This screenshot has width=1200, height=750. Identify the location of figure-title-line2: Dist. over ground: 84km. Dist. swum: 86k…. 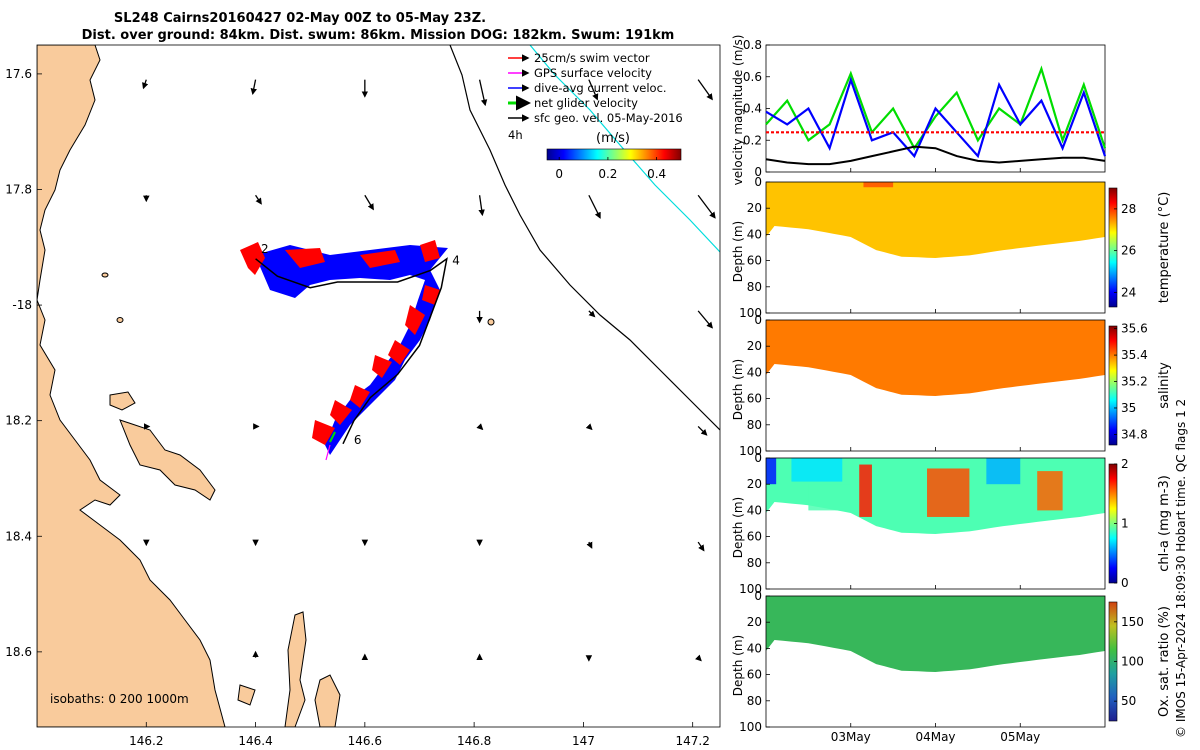
(378, 35).